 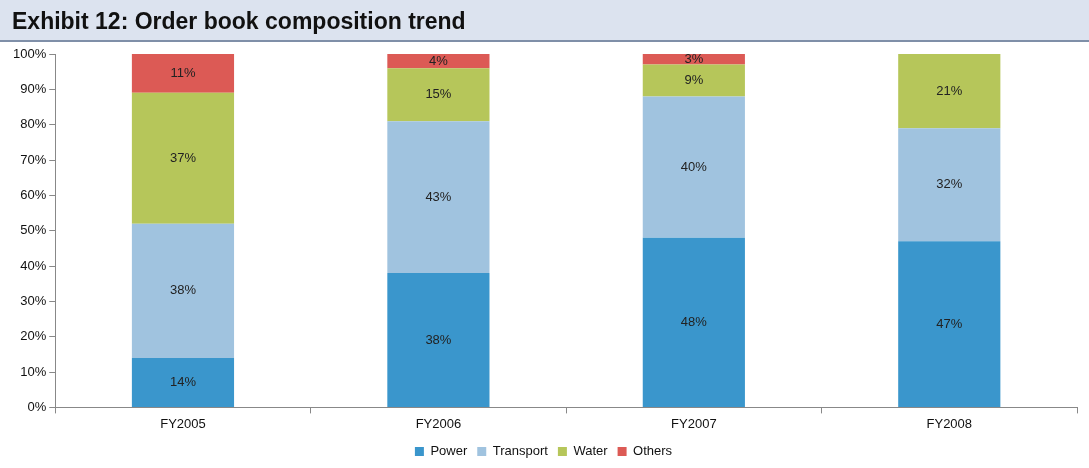 What do you see at coordinates (520, 451) in the screenshot?
I see `legend-label: Transport` at bounding box center [520, 451].